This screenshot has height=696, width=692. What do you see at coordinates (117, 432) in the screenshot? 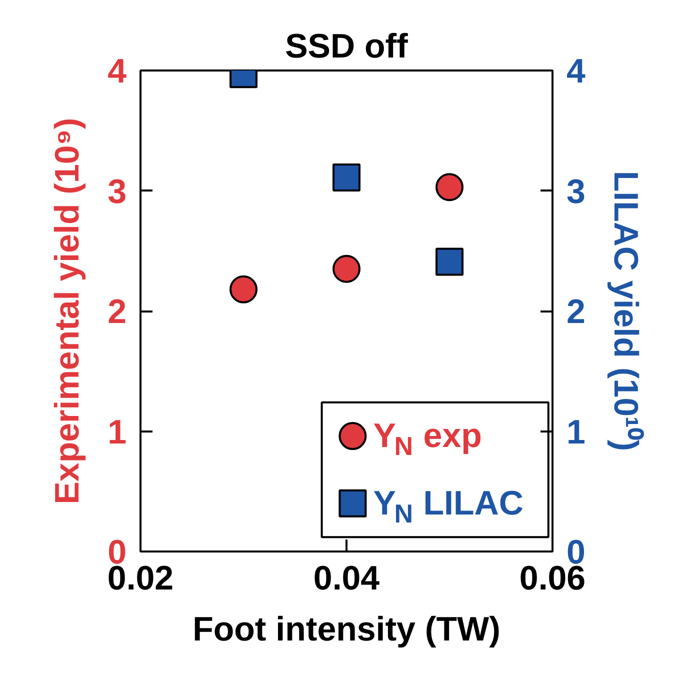
I see `y-tick-label: 1` at bounding box center [117, 432].